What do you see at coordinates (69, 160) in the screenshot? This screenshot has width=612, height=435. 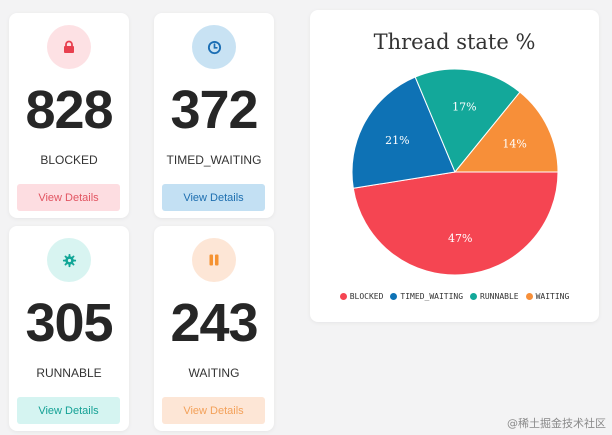 I see `blocked-label: BLOCKED` at bounding box center [69, 160].